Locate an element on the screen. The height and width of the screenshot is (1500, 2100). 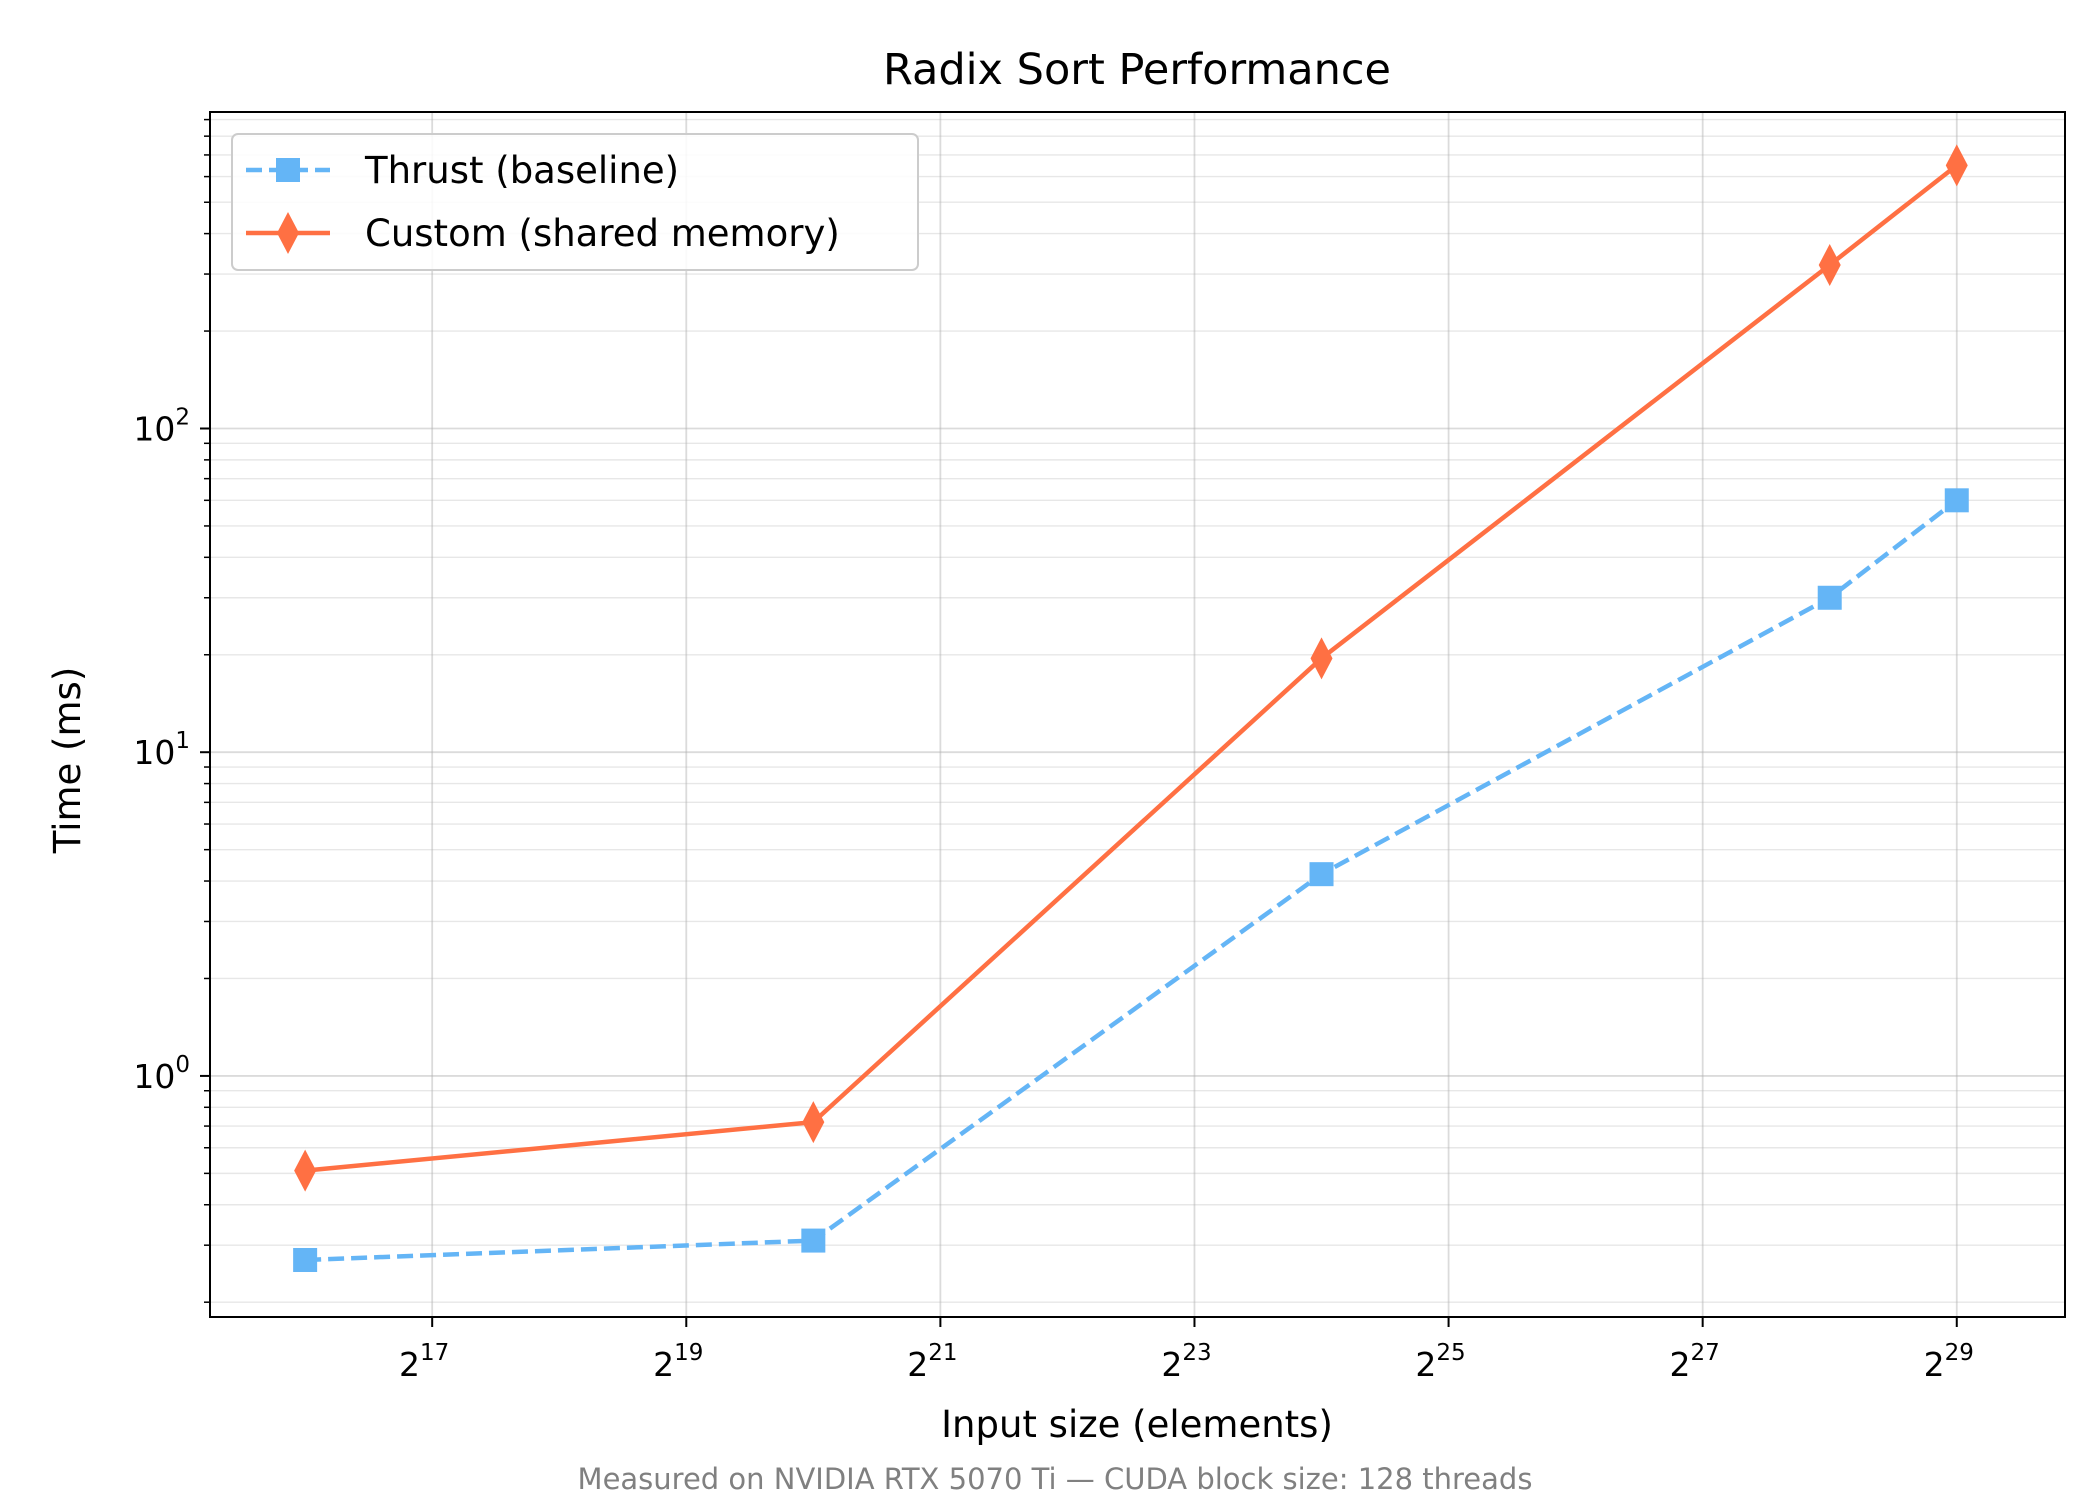
x-tick-label: 223 is located at coordinates (1186, 1362).